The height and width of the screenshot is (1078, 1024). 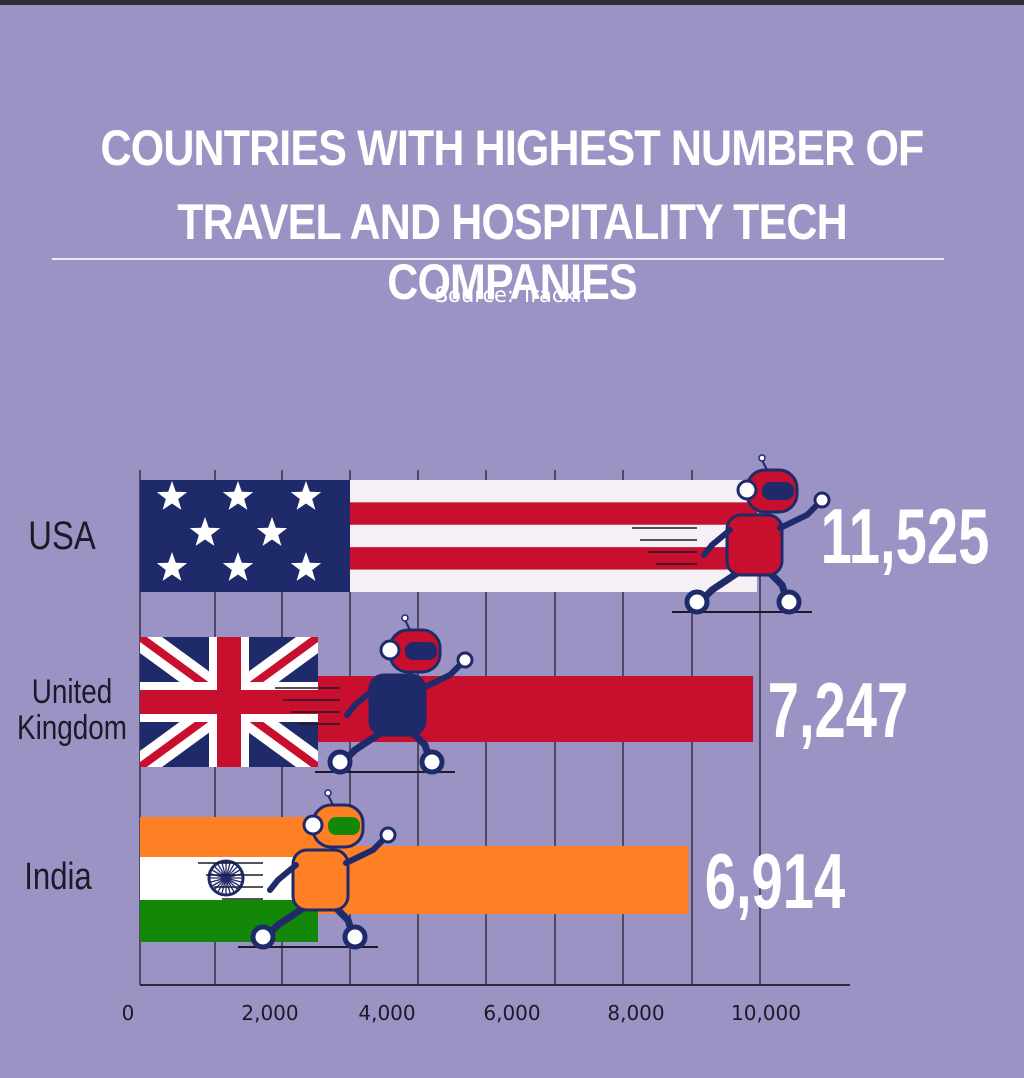 What do you see at coordinates (58, 877) in the screenshot?
I see `category-label: India` at bounding box center [58, 877].